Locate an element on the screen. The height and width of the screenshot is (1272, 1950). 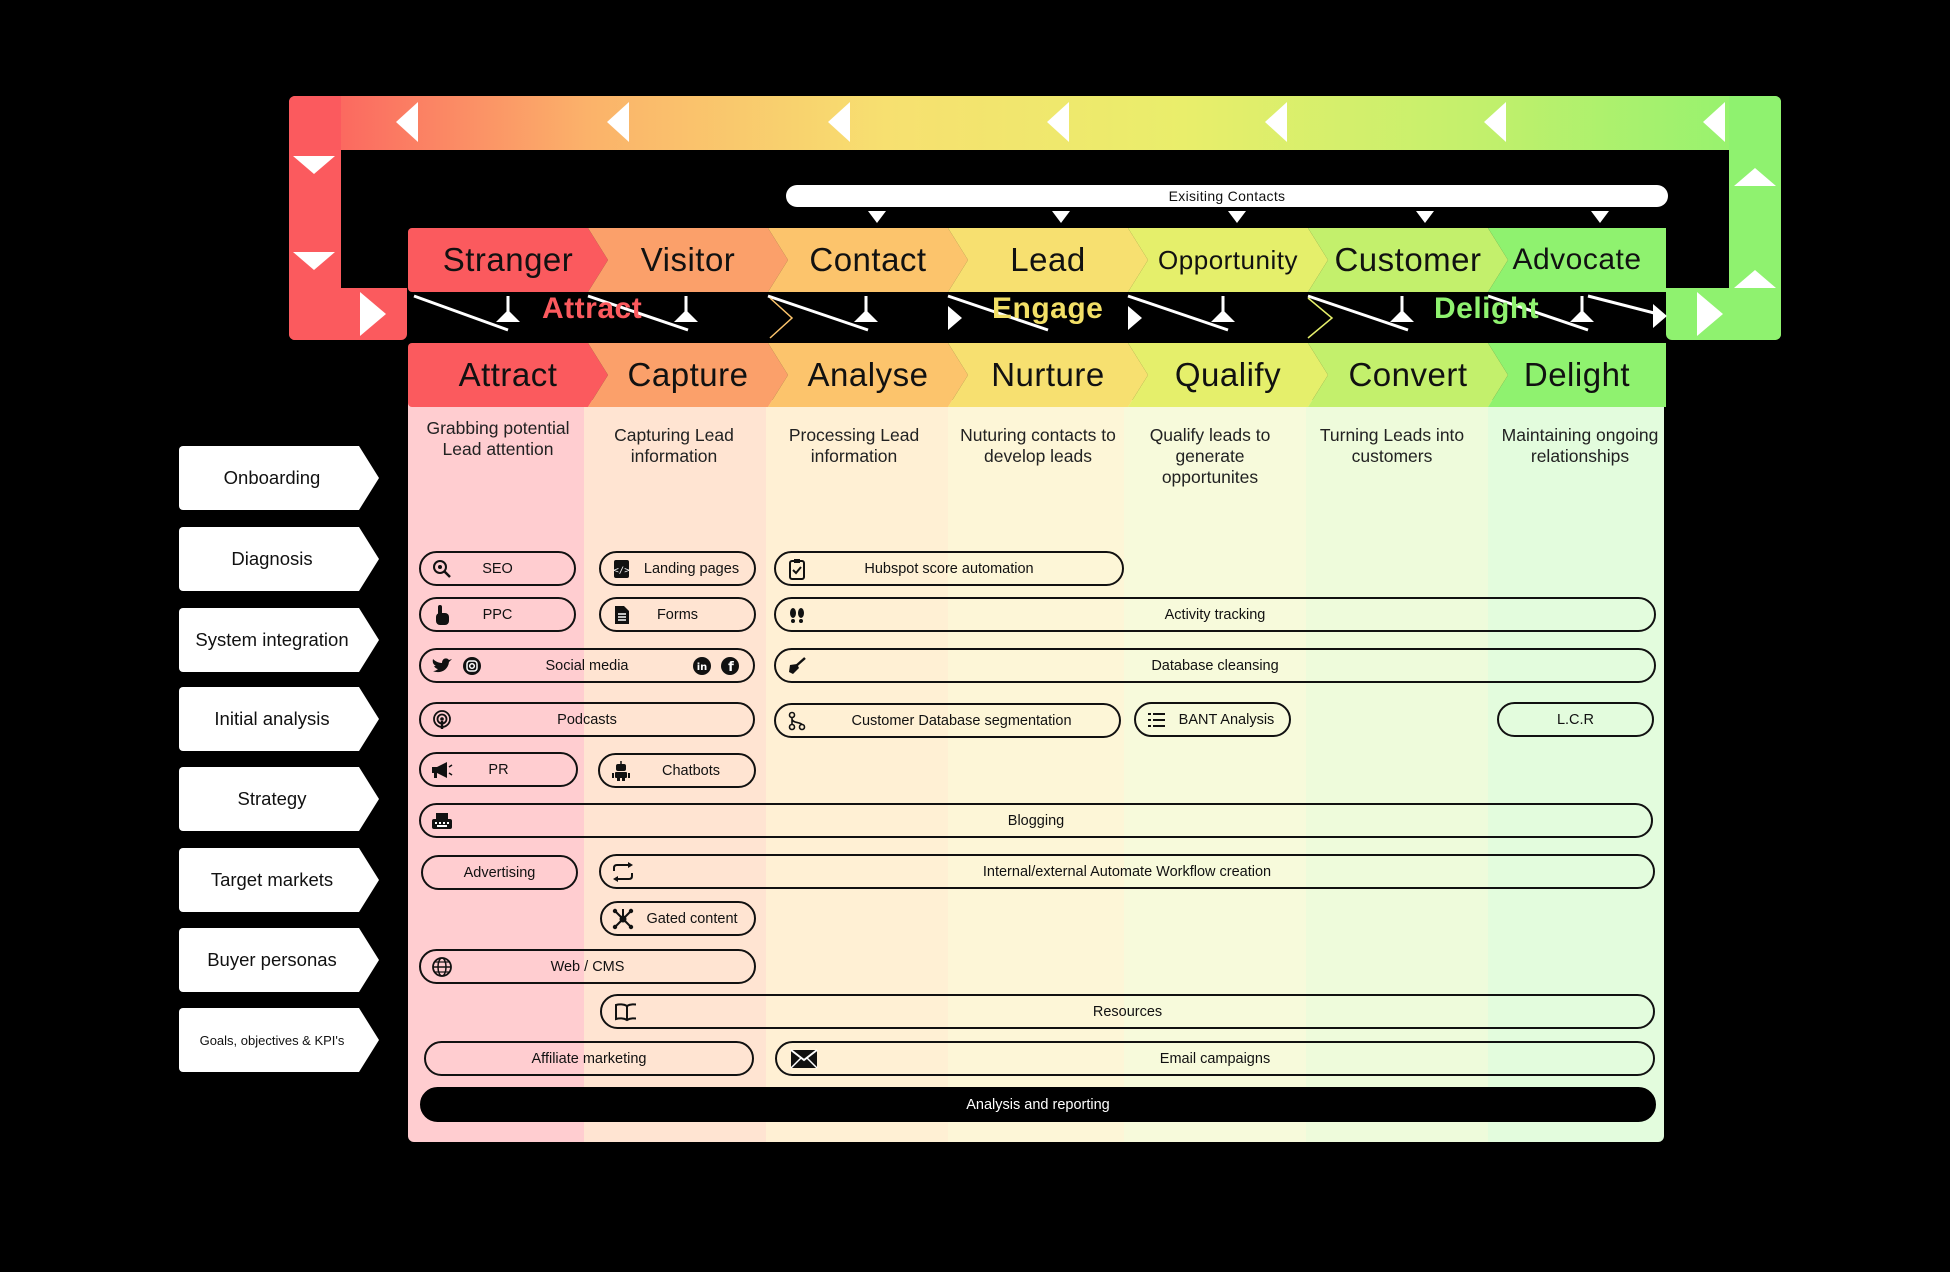
existing-contacts-bar: Exisiting Contacts is located at coordinates (1227, 196).